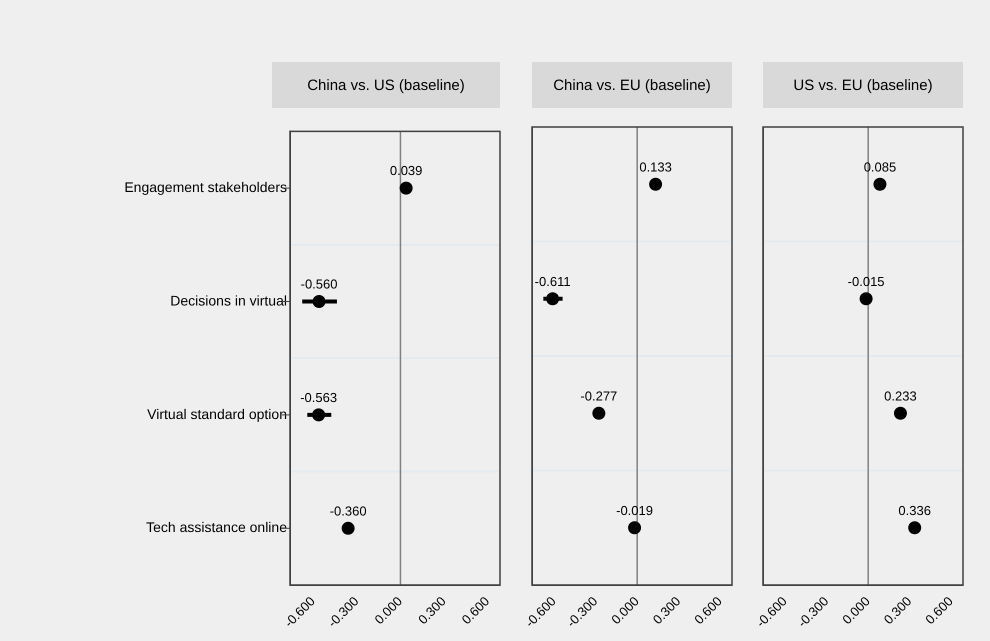 The width and height of the screenshot is (990, 641). What do you see at coordinates (386, 85) in the screenshot?
I see `chart-title: China vs. US (baseline)` at bounding box center [386, 85].